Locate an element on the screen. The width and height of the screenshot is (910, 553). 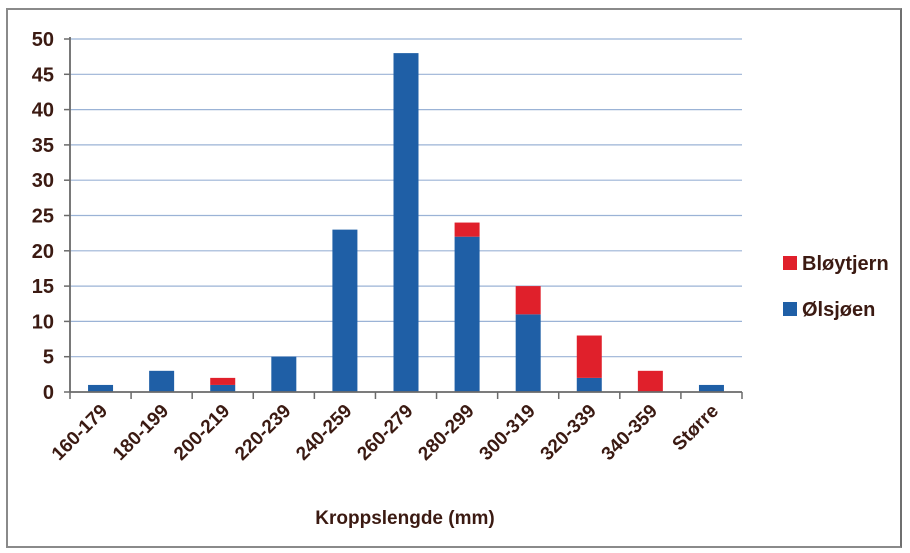
x-tick-label: 340-359 is located at coordinates (630, 433).